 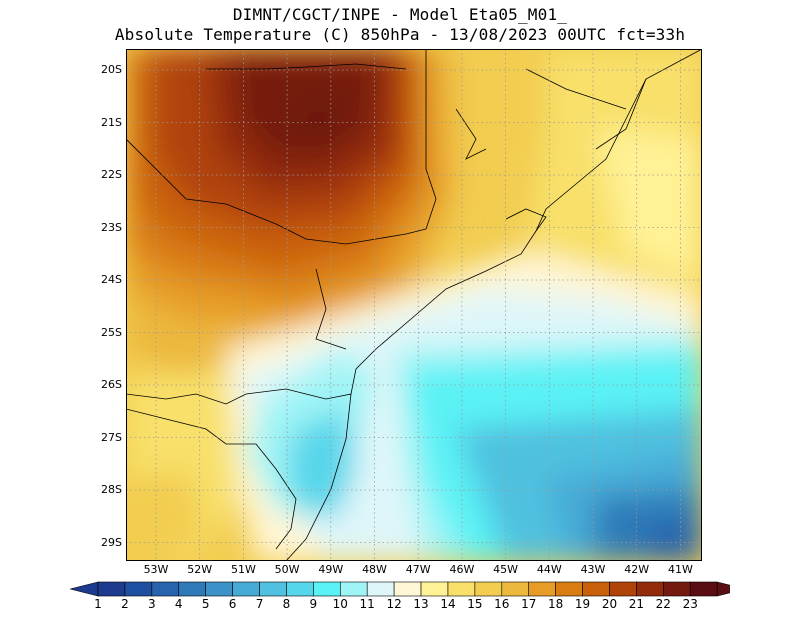 I want to click on colorbar-tick-label: 8, so click(x=286, y=604).